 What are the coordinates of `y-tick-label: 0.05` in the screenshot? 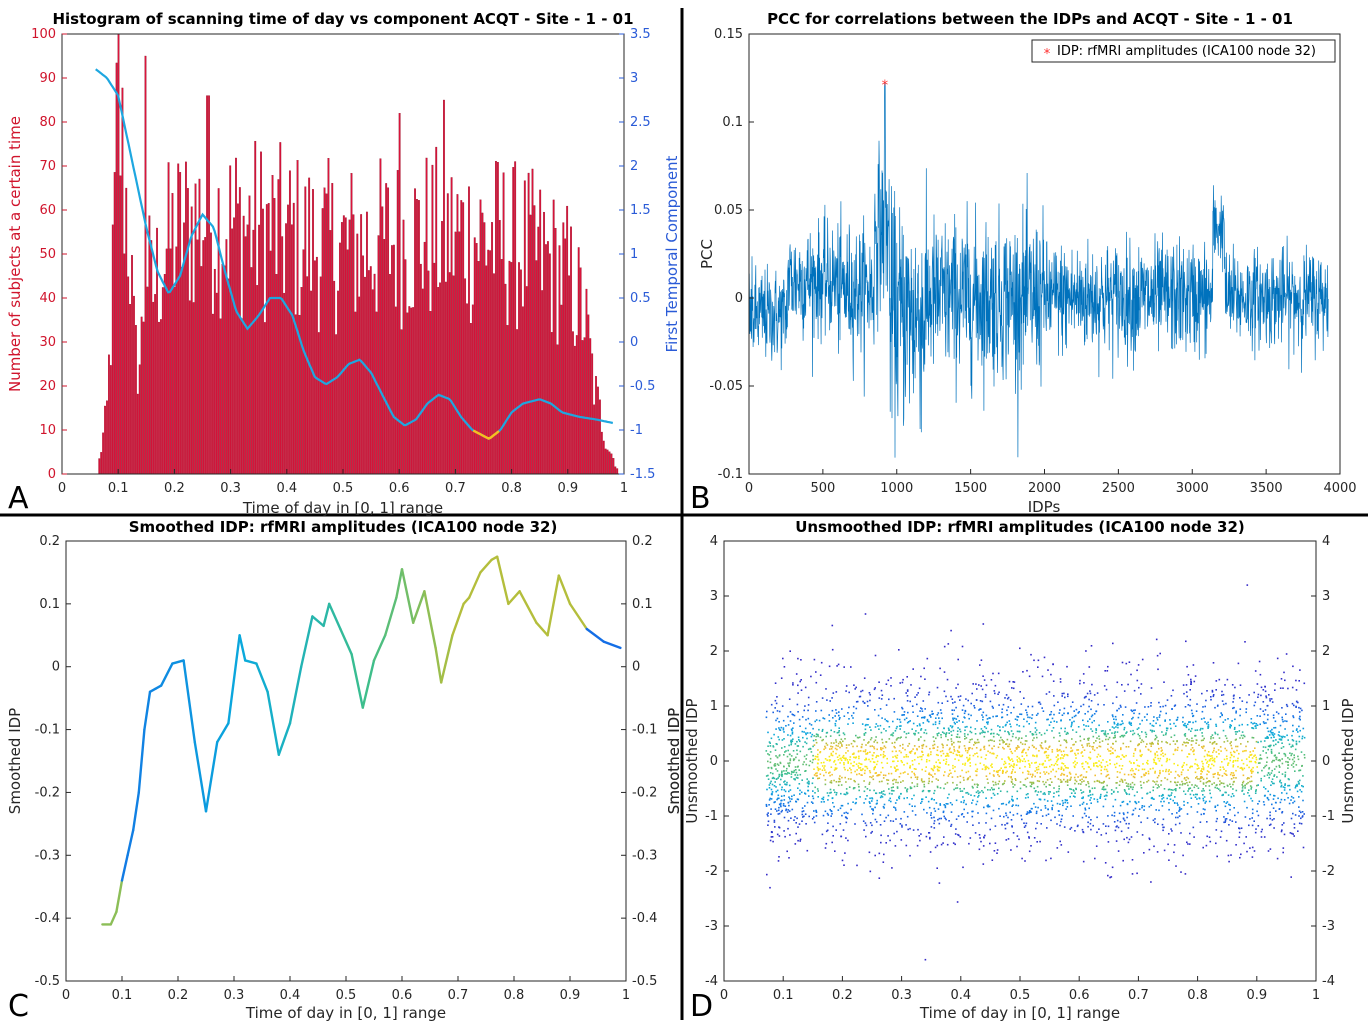 It's located at (728, 210).